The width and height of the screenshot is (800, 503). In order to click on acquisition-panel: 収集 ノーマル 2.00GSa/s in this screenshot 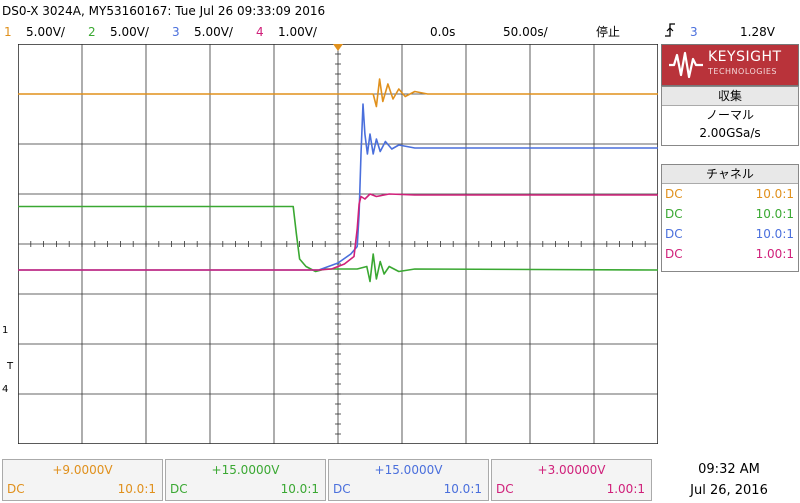, I will do `click(730, 116)`.